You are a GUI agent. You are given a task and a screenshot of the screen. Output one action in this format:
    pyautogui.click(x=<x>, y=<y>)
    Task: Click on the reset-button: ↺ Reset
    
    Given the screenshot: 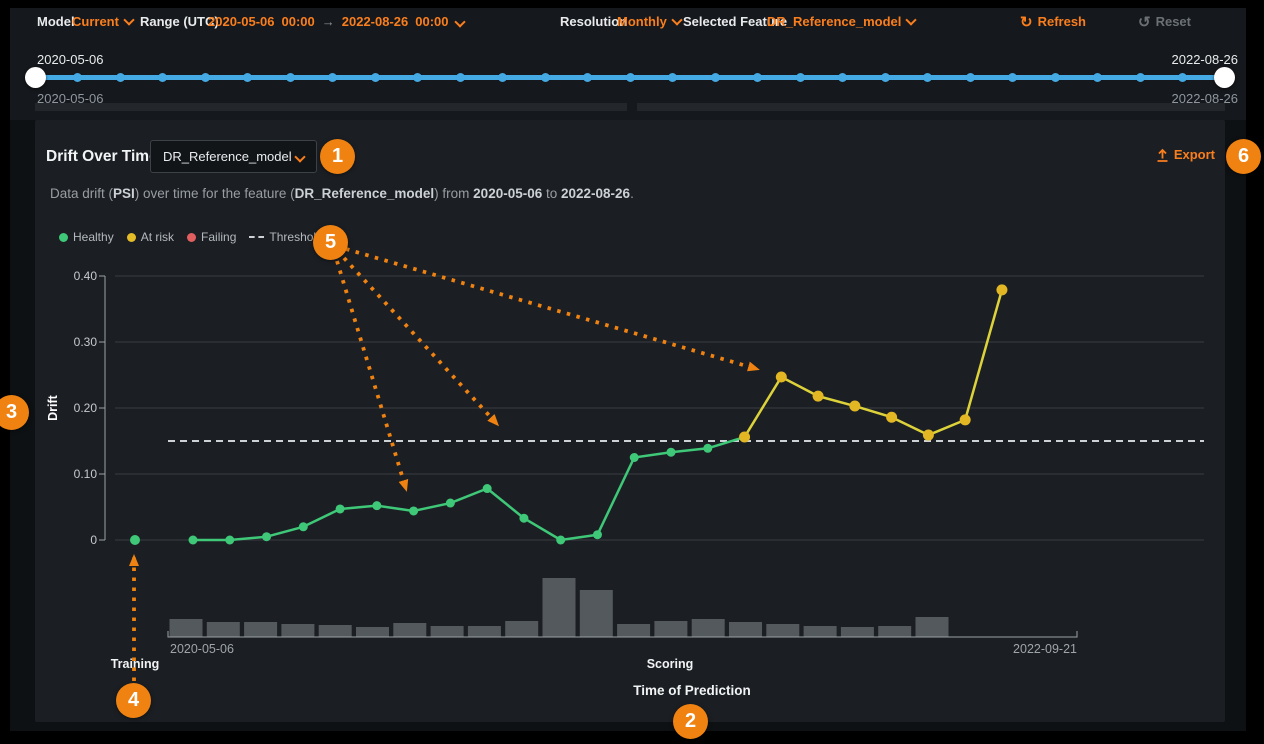 What is the action you would take?
    pyautogui.click(x=1164, y=22)
    